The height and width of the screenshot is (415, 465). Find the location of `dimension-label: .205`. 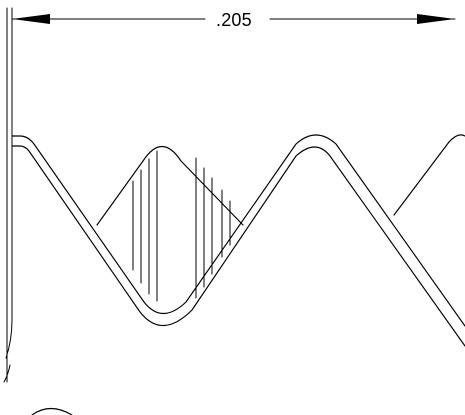

dimension-label: .205 is located at coordinates (234, 20).